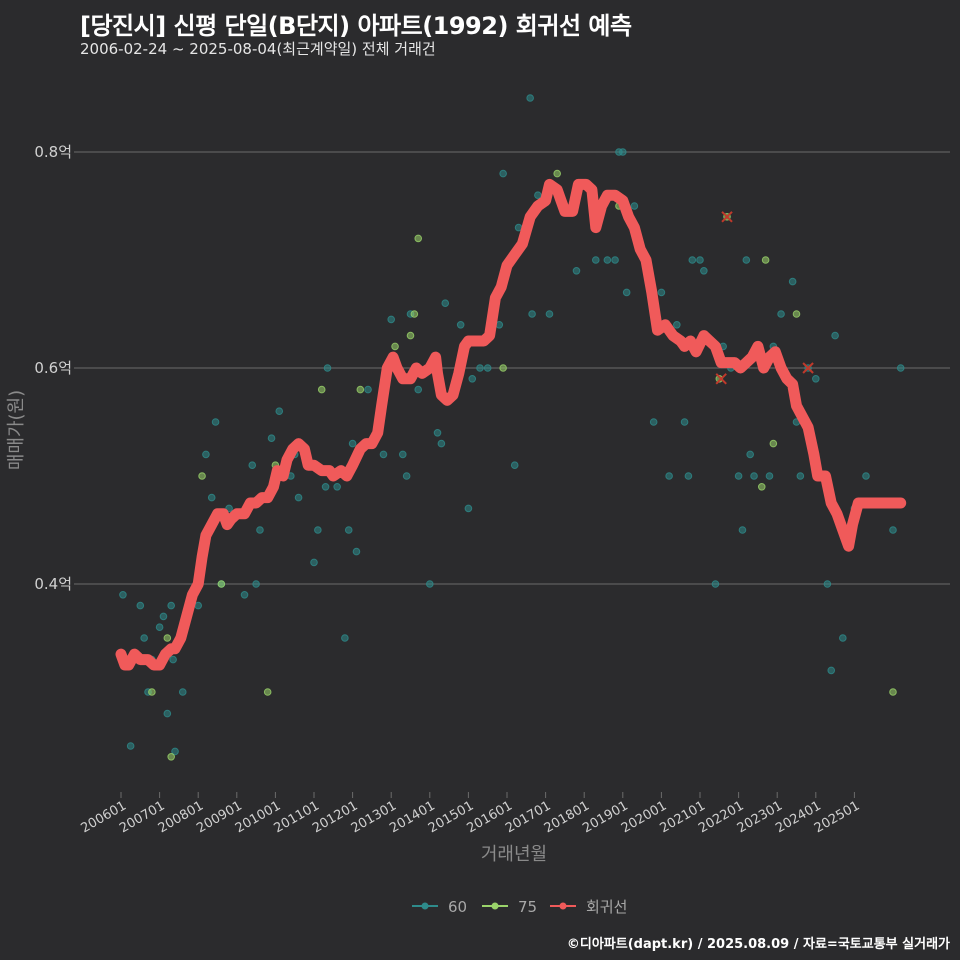  What do you see at coordinates (457, 907) in the screenshot?
I see `legend-label: 60` at bounding box center [457, 907].